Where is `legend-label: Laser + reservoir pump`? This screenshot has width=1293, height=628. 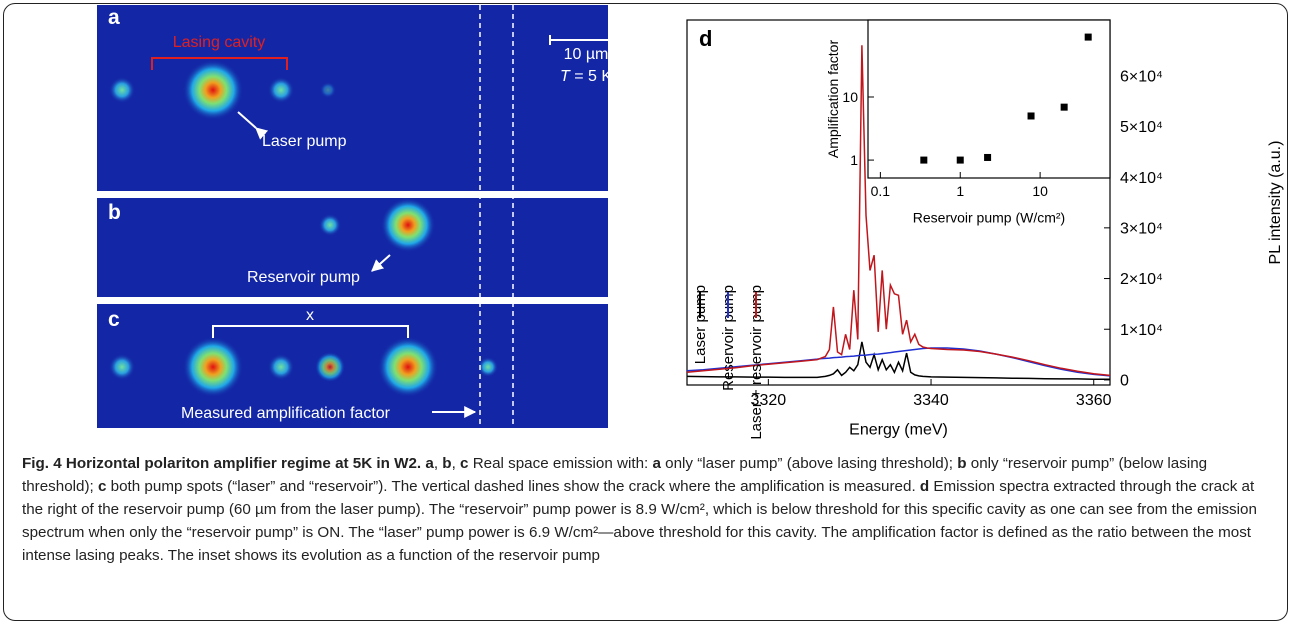 legend-label: Laser + reservoir pump is located at coordinates (756, 362).